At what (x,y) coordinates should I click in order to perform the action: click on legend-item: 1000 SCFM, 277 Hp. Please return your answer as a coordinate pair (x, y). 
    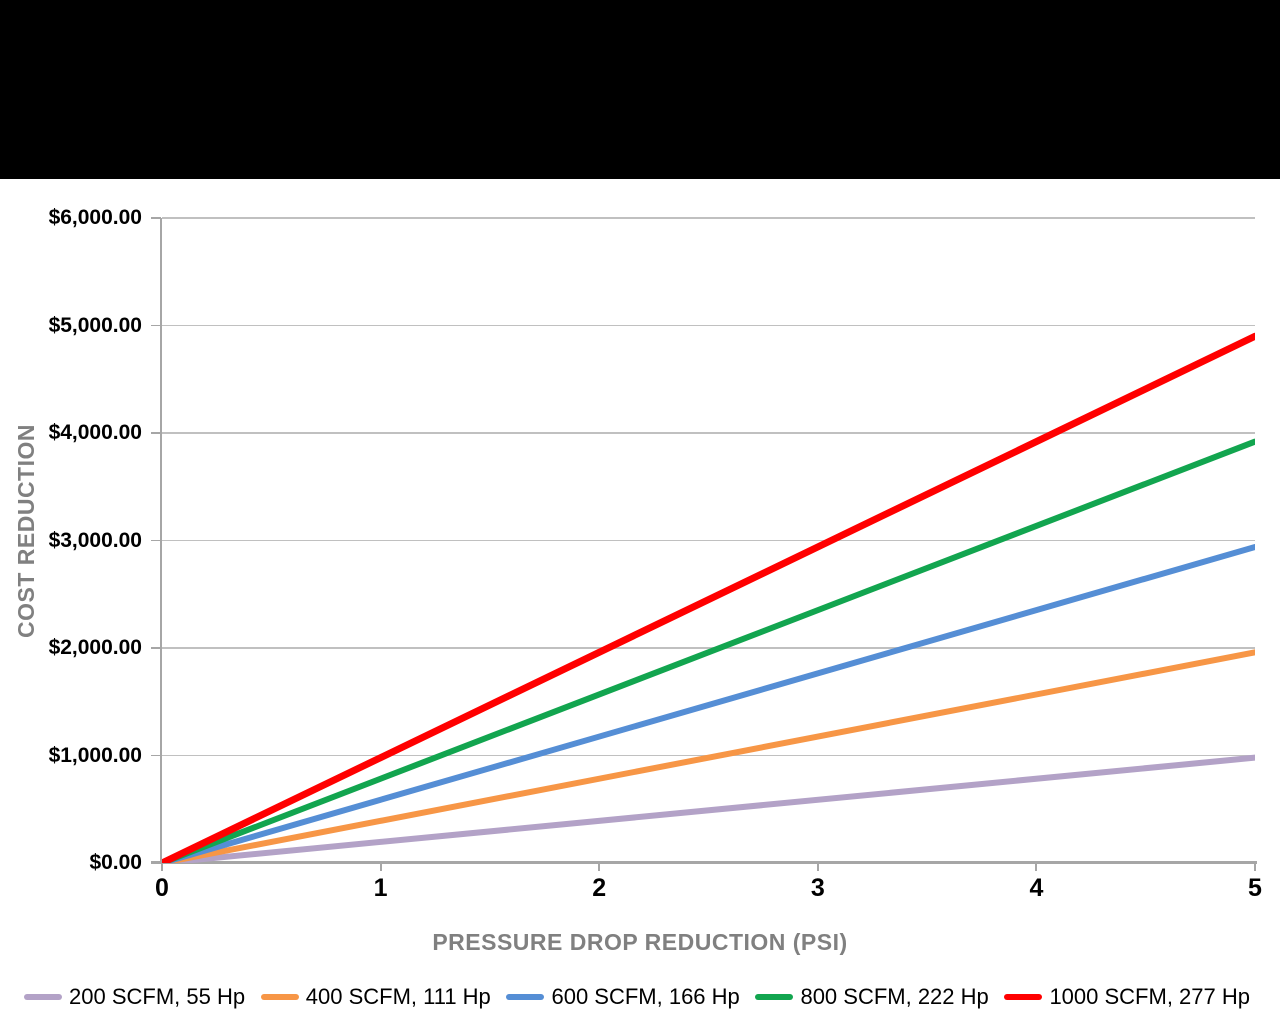
    Looking at the image, I should click on (1127, 997).